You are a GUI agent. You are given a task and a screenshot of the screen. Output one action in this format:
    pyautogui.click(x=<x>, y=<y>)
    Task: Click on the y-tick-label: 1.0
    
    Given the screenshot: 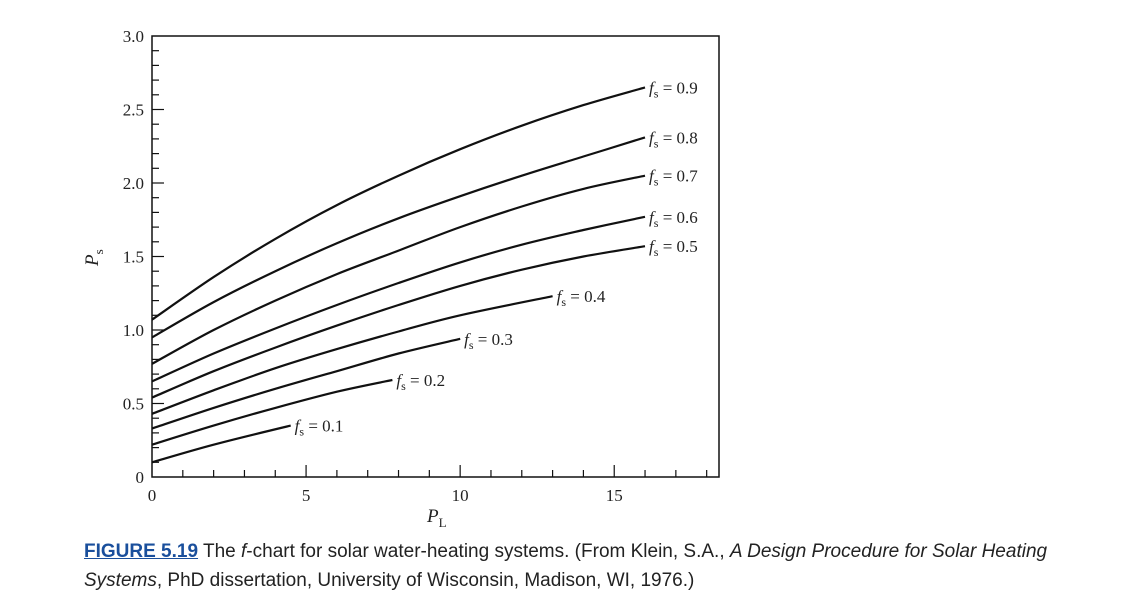 What is the action you would take?
    pyautogui.click(x=133, y=330)
    